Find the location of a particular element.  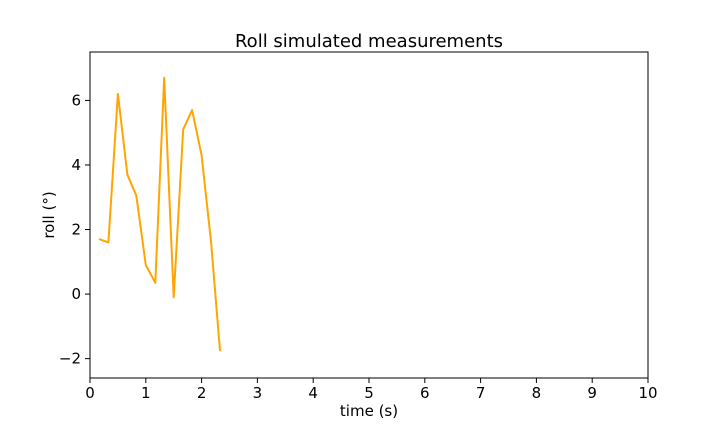

x-tick-label: 6 is located at coordinates (425, 393).